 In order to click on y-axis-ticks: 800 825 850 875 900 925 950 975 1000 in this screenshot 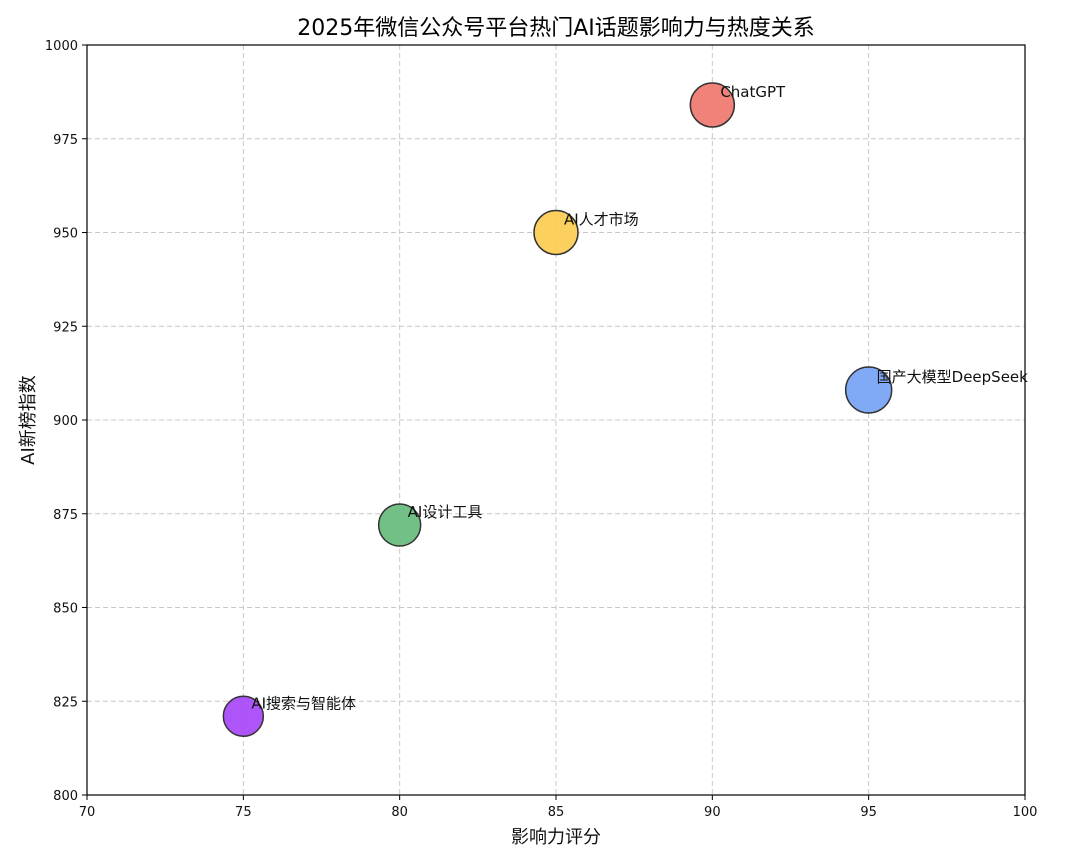, I will do `click(66, 421)`.